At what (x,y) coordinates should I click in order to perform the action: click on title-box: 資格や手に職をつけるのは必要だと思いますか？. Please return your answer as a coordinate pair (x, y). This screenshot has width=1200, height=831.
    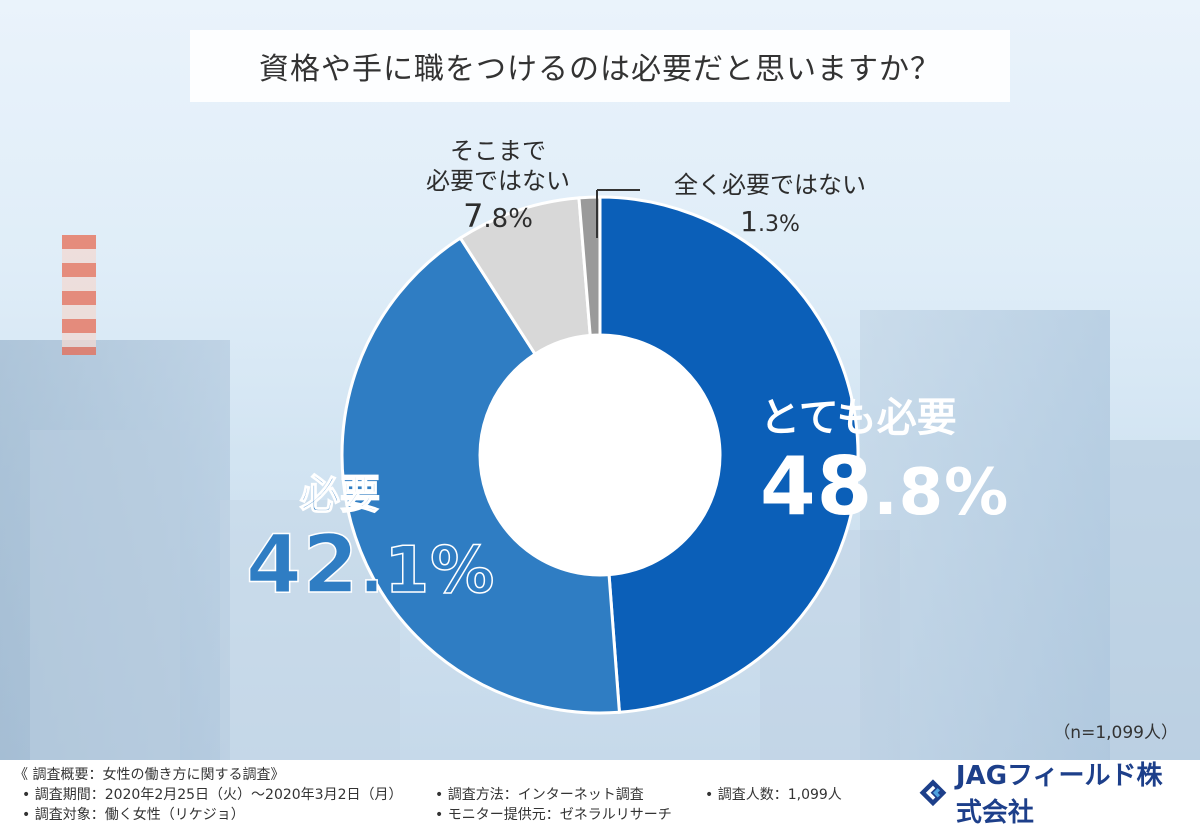
    Looking at the image, I should click on (600, 66).